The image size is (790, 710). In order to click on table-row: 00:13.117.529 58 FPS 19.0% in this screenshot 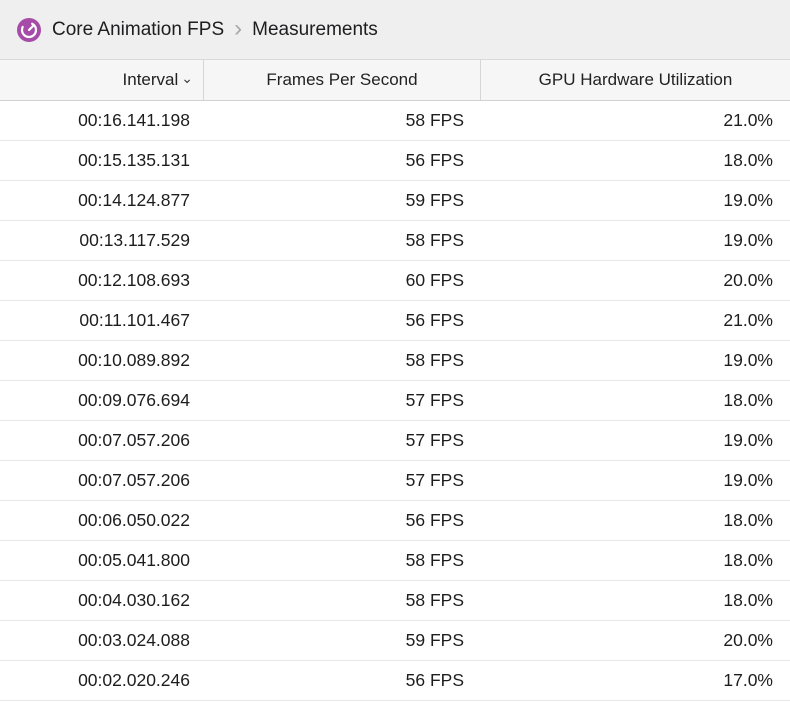, I will do `click(395, 241)`.